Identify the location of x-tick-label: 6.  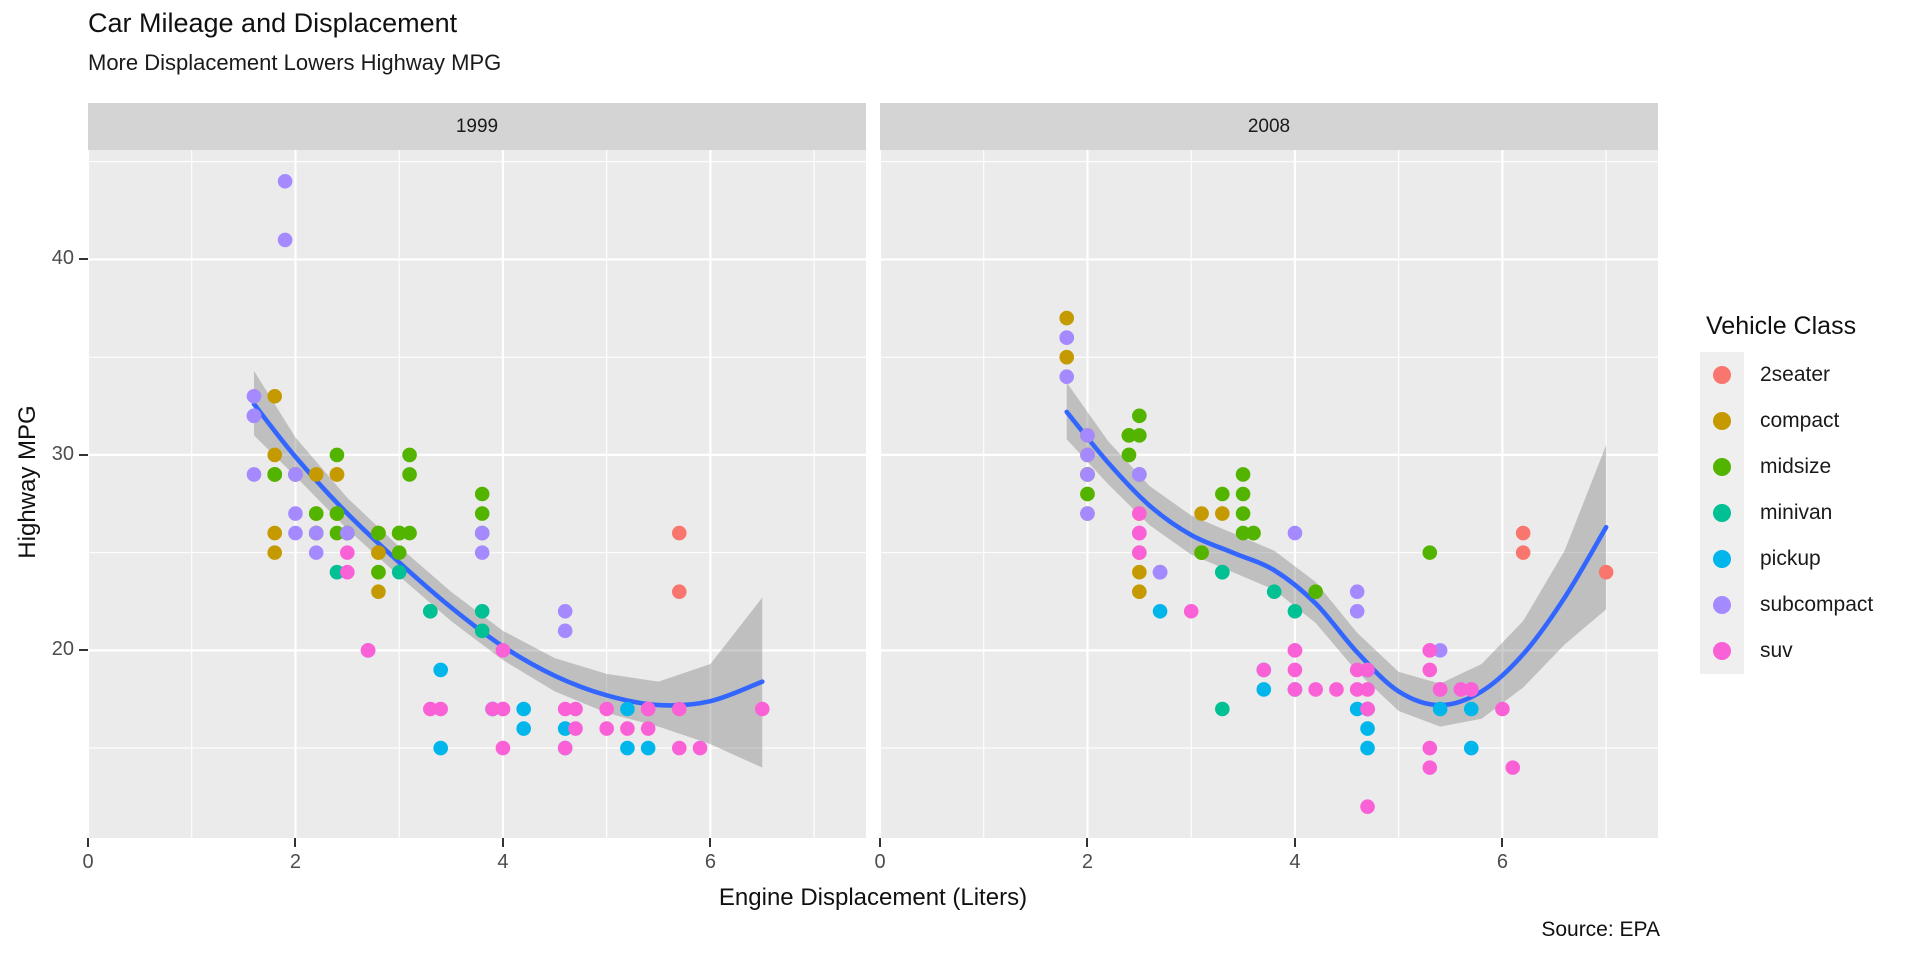
(1502, 862).